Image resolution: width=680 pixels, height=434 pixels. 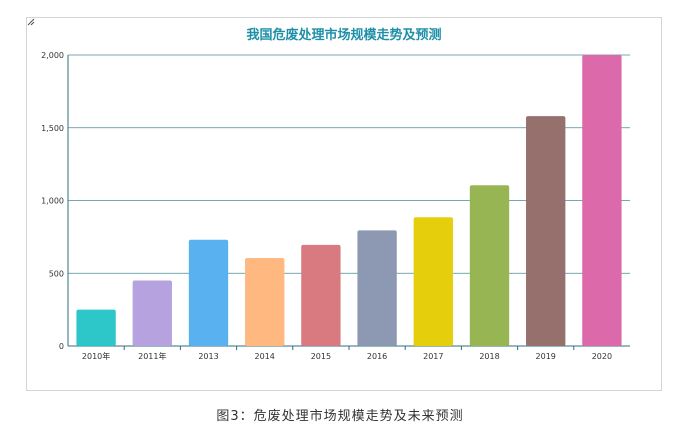 What do you see at coordinates (96, 356) in the screenshot?
I see `x-tick-label: 2010年` at bounding box center [96, 356].